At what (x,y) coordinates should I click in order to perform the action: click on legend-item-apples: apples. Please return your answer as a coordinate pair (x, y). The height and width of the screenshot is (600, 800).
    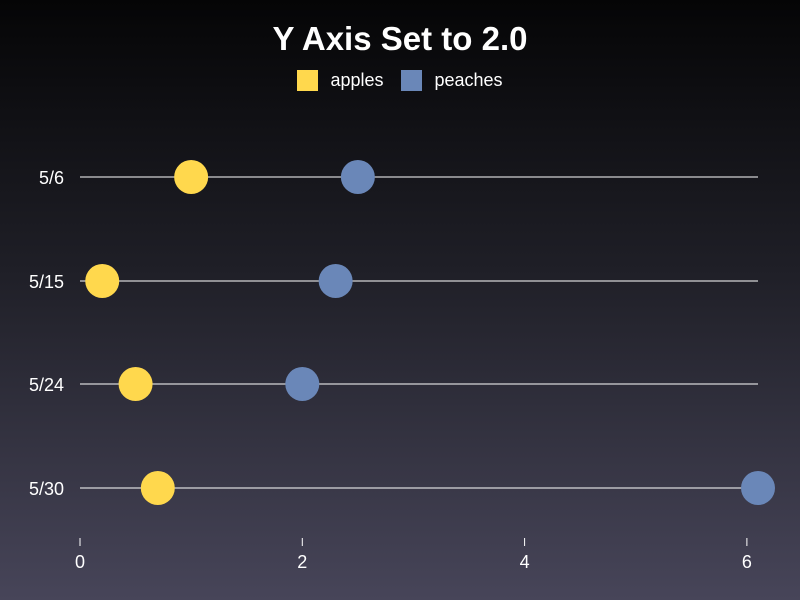
    Looking at the image, I should click on (340, 80).